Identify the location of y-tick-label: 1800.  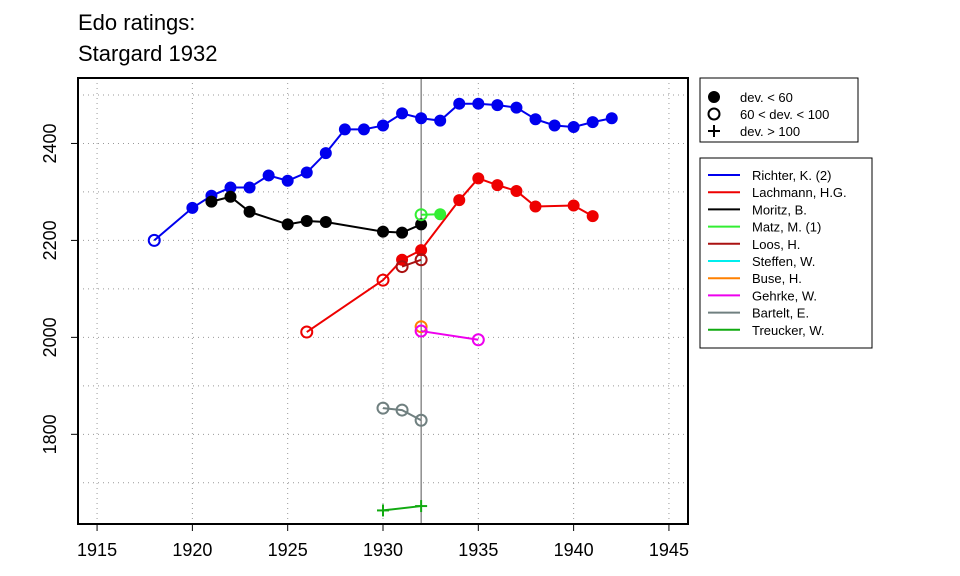
(50, 434).